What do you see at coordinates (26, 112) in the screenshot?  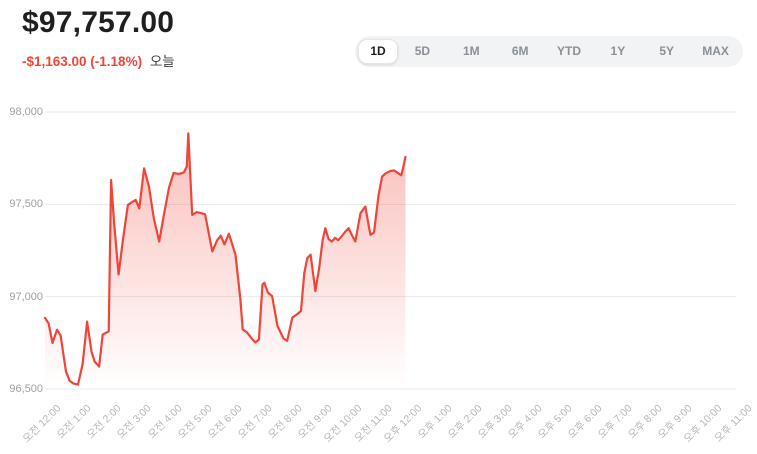 I see `y-tick-label: 98,000` at bounding box center [26, 112].